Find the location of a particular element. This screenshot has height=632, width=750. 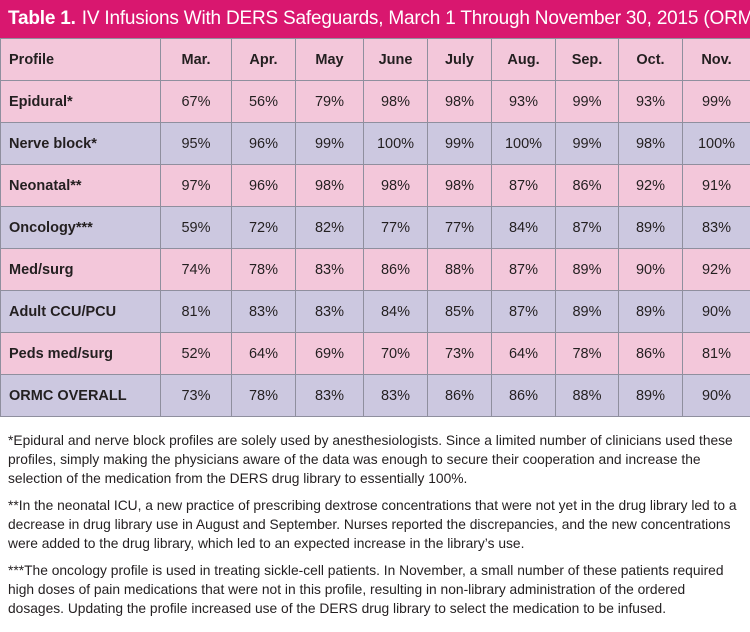

profile-cell: Nerve block* is located at coordinates (80, 143).